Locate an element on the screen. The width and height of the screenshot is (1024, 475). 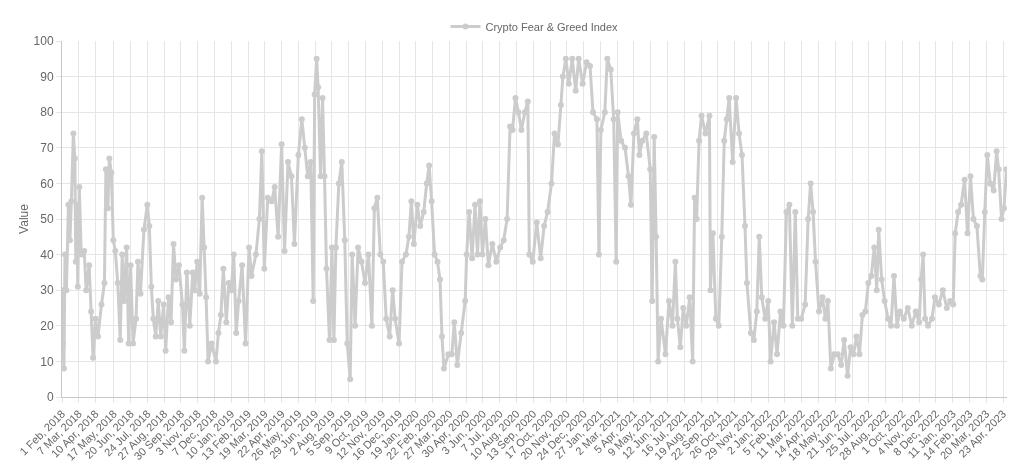
y-tick-label: 100 is located at coordinates (43, 41).